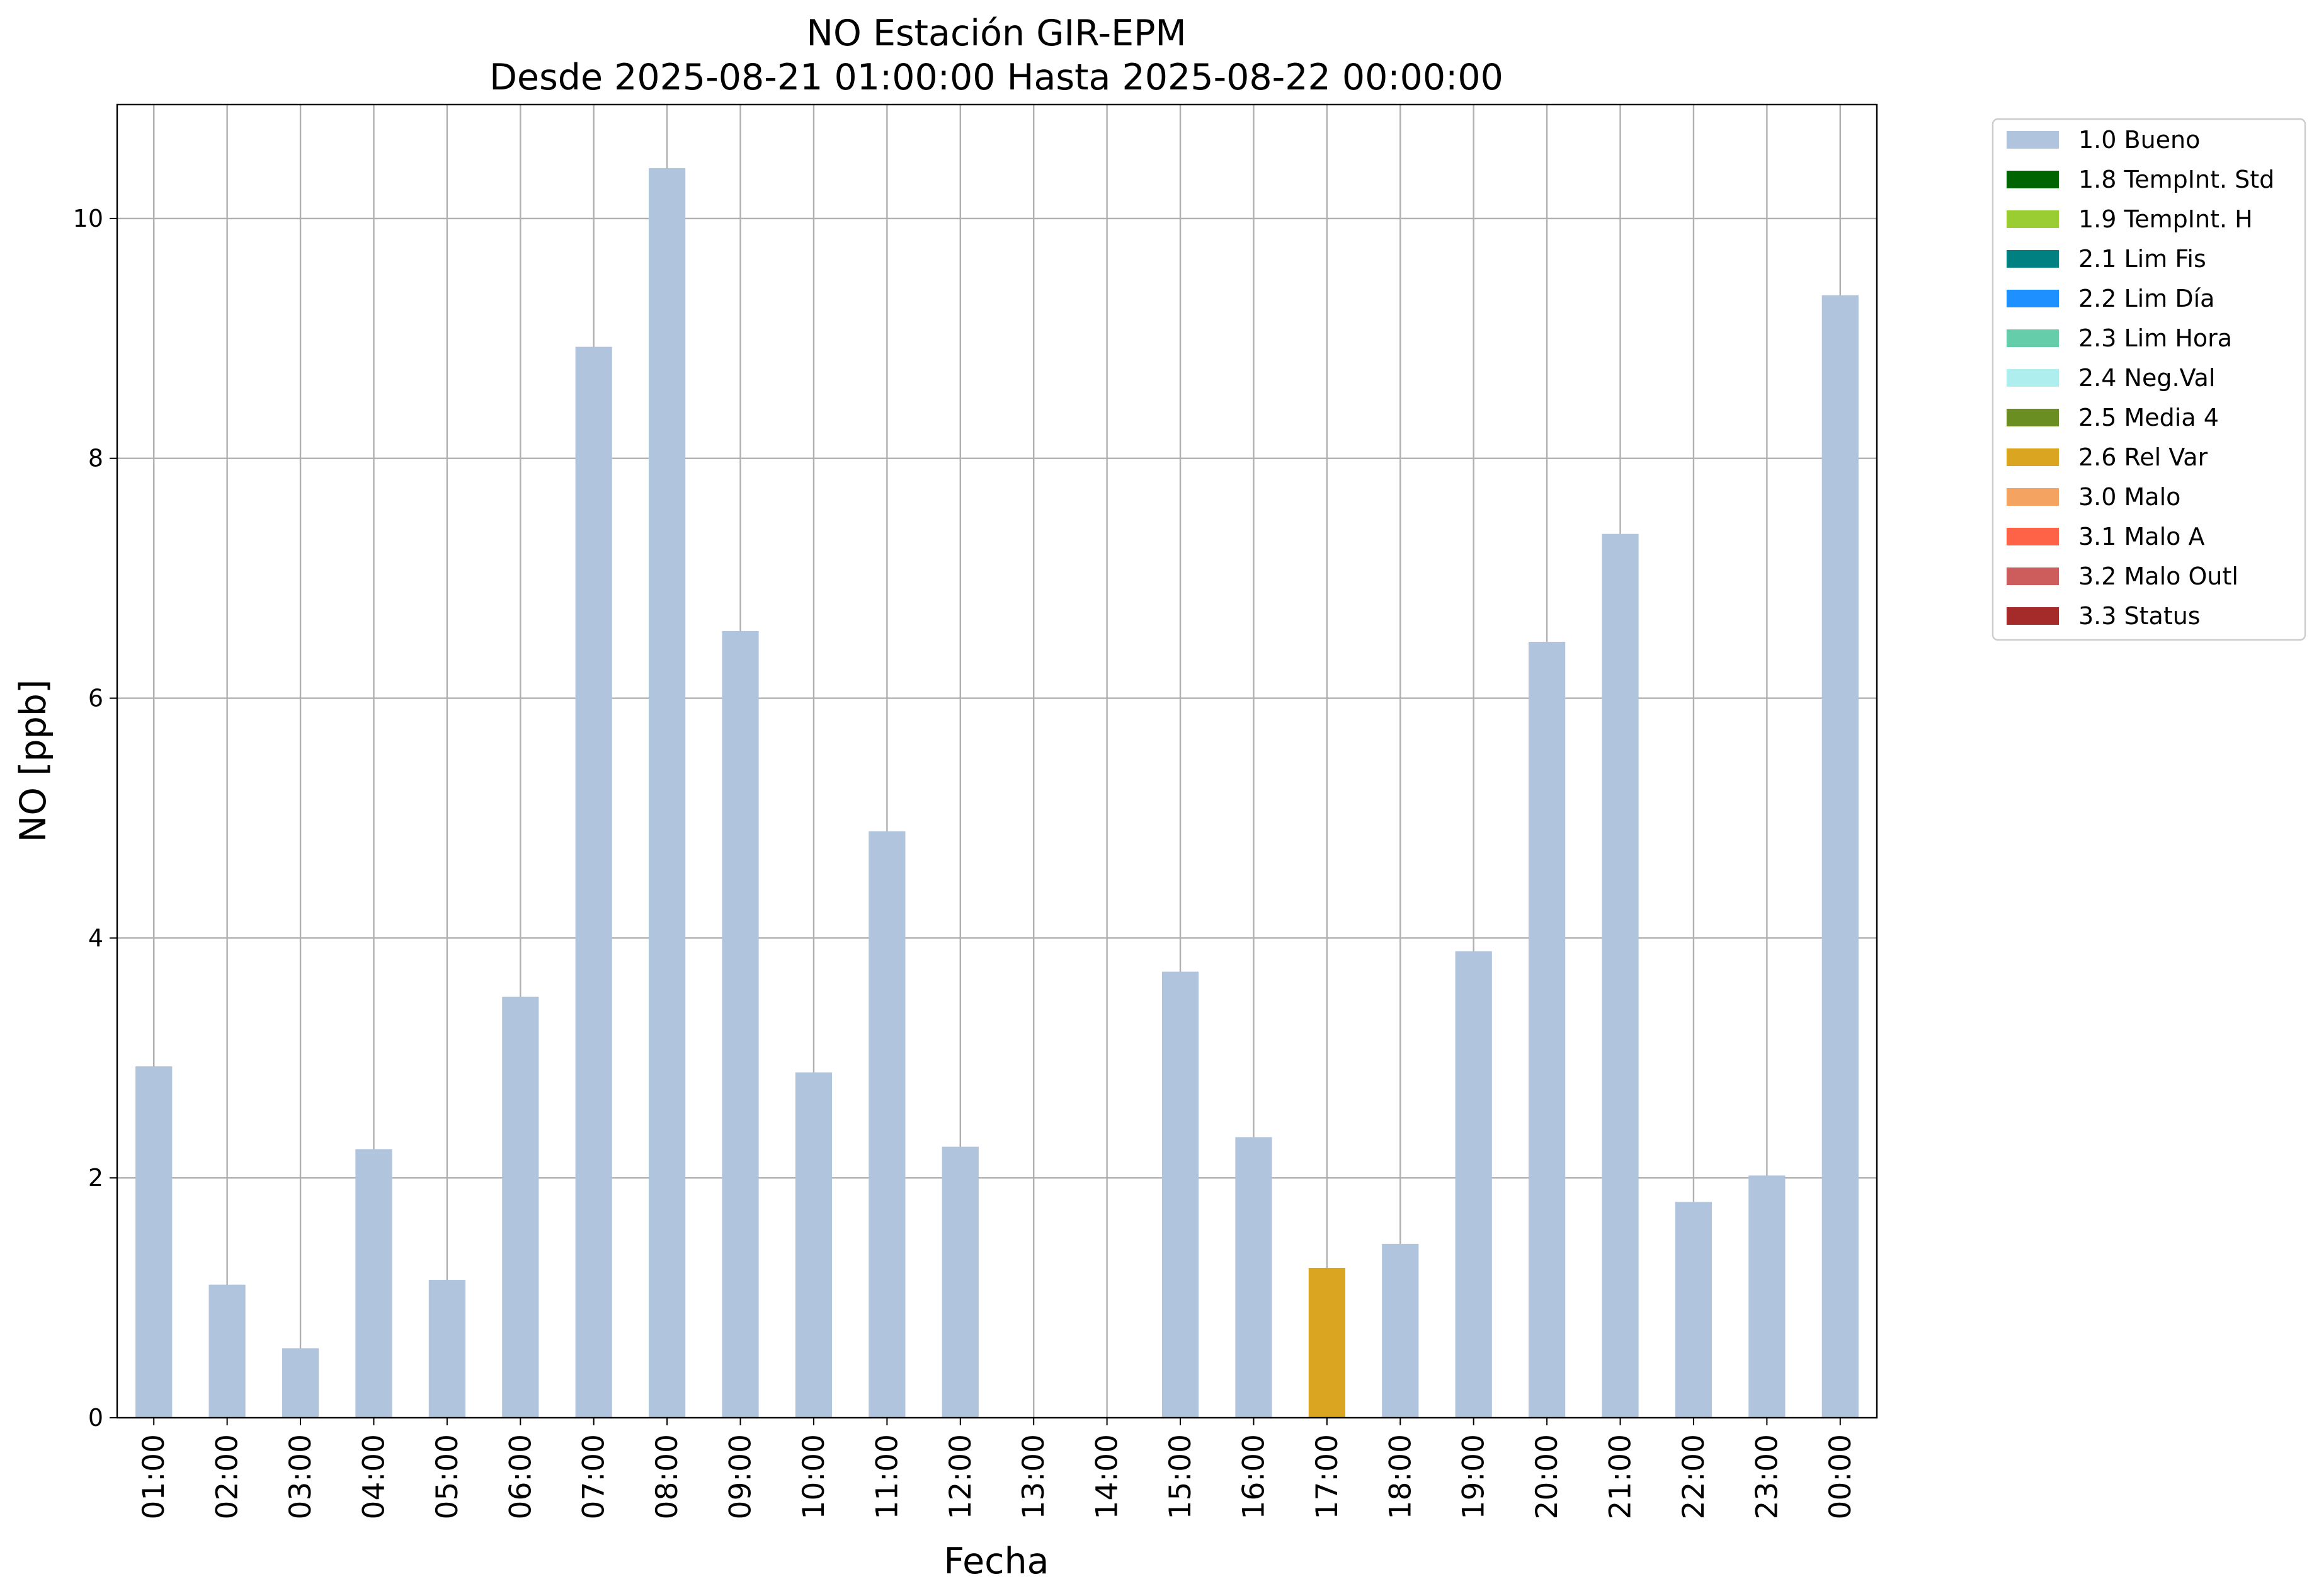 Image resolution: width=2319 pixels, height=1596 pixels. I want to click on legend-label: 3.3 Status, so click(2139, 616).